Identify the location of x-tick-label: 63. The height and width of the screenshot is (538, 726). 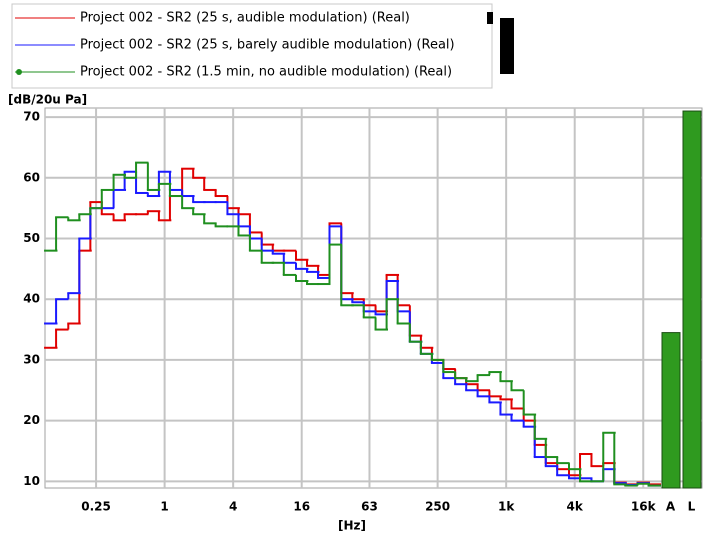
(369, 507).